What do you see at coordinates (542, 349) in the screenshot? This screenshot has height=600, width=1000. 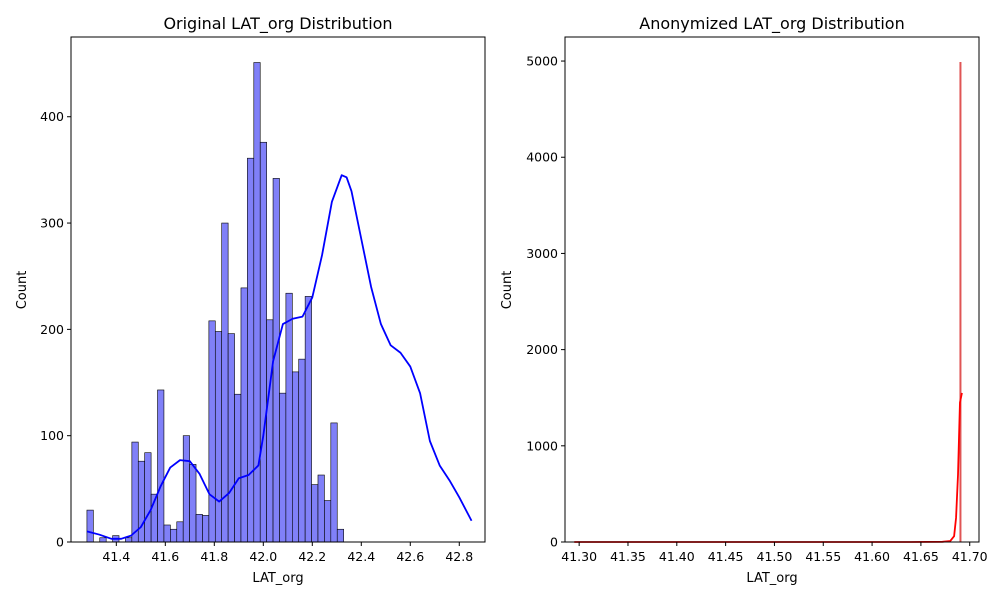 I see `y-tick-label: 2000` at bounding box center [542, 349].